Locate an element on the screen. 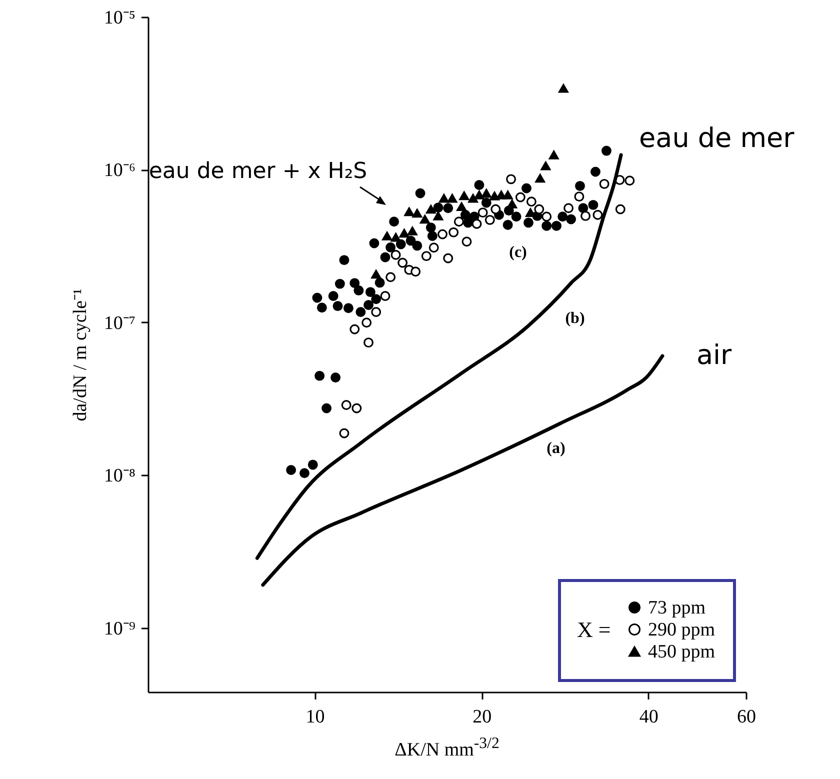 The height and width of the screenshot is (779, 840). y-tick-label: 10⁻⁵ is located at coordinates (120, 18).